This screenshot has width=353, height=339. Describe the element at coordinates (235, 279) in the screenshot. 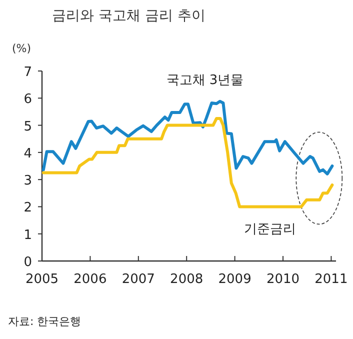

I see `x-tick-label: 2009` at that location.